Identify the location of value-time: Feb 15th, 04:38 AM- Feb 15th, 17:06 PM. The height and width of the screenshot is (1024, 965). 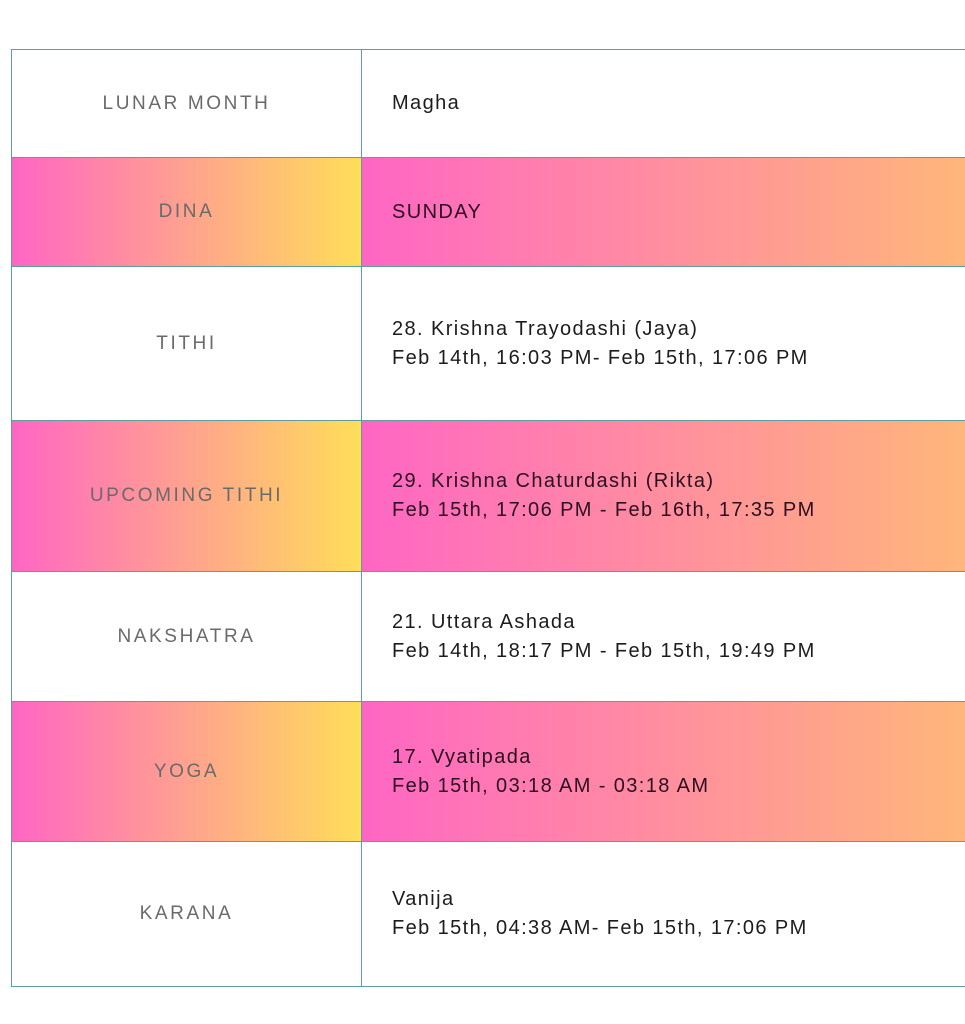
(600, 928).